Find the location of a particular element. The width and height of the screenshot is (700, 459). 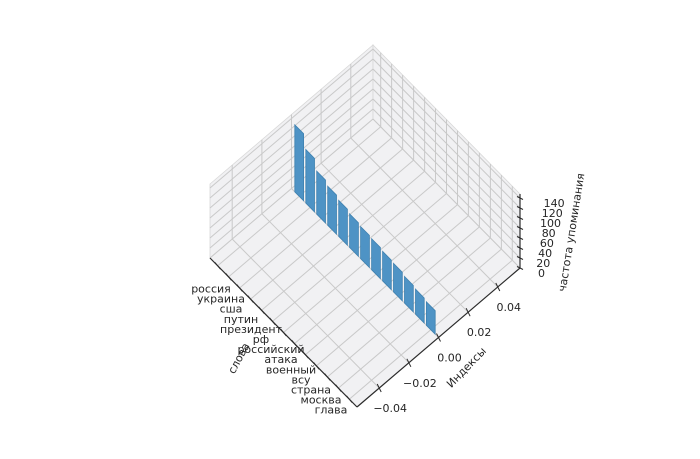

bar-российский is located at coordinates (365, 247).